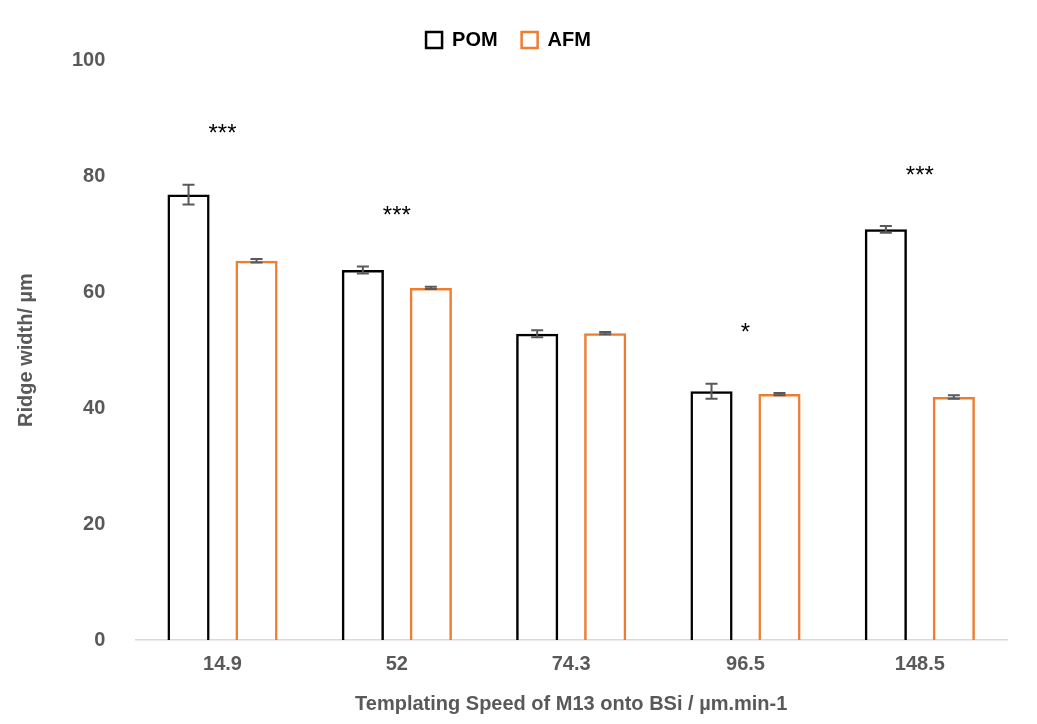  Describe the element at coordinates (222, 662) in the screenshot. I see `x-tick-label: 14.9` at that location.